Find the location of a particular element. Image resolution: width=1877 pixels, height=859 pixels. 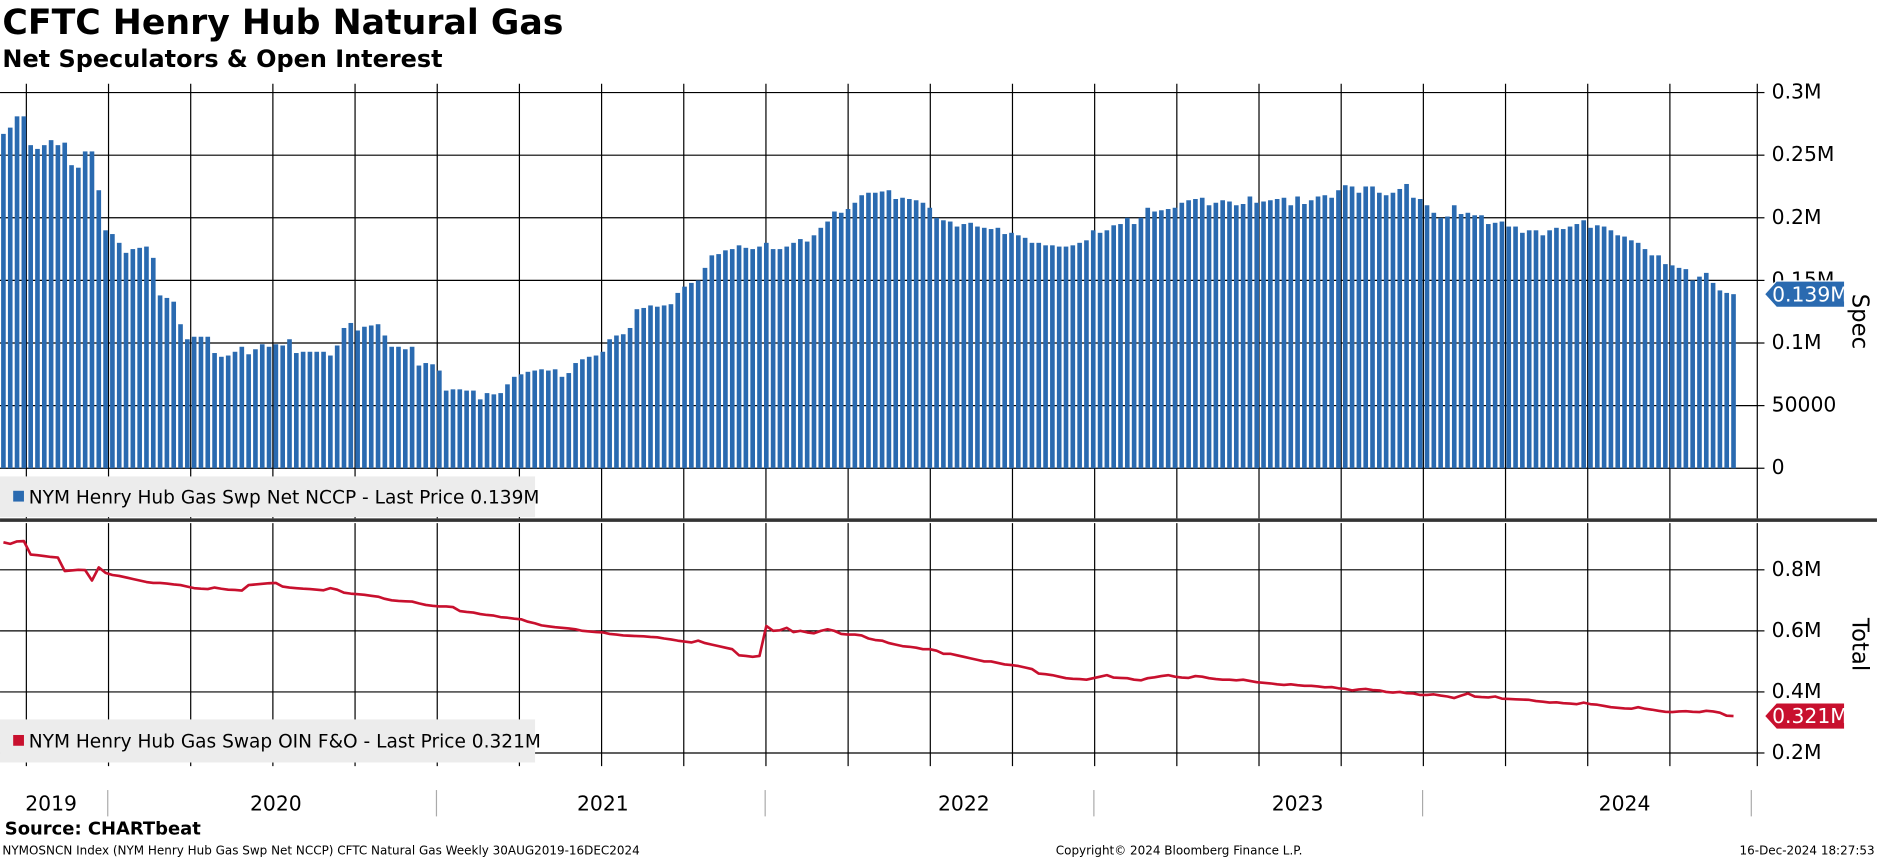

x-tick-label: 2021 is located at coordinates (603, 803).